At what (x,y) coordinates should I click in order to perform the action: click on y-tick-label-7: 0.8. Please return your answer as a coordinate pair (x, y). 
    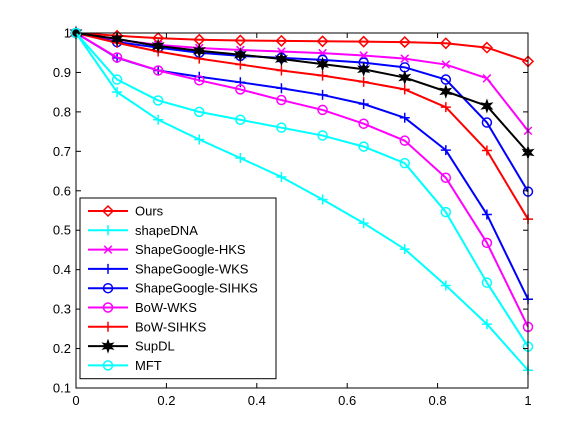
    Looking at the image, I should click on (62, 111).